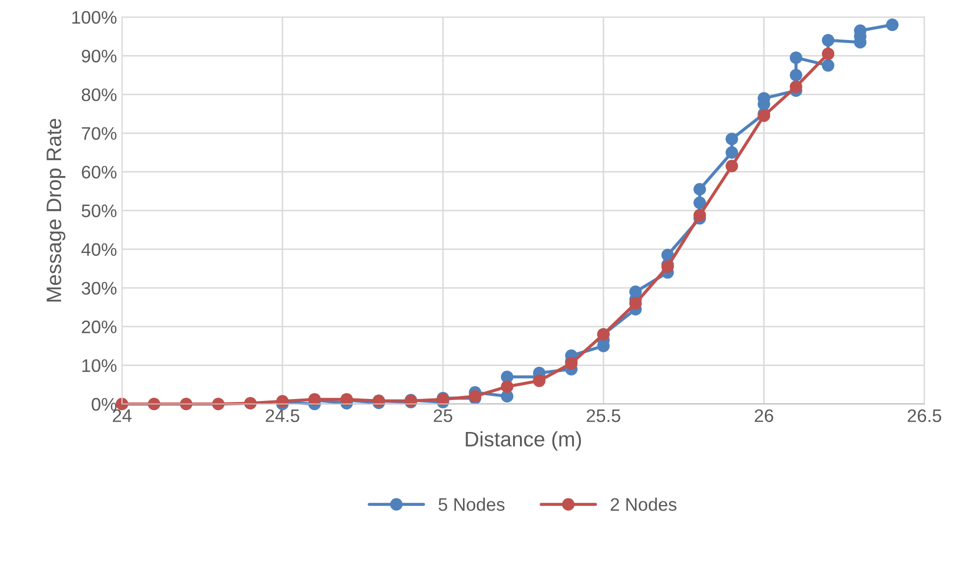 Image resolution: width=953 pixels, height=569 pixels. I want to click on x-tick-label: 25.5, so click(603, 415).